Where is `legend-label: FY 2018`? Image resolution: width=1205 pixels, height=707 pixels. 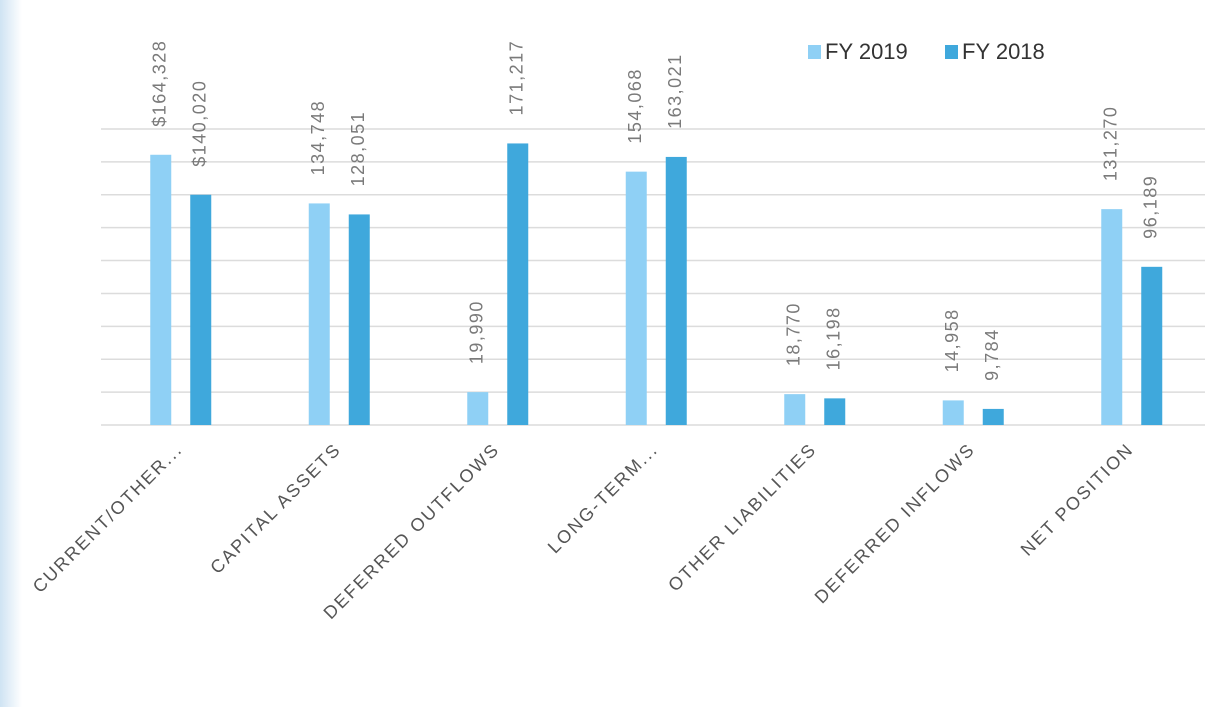 legend-label: FY 2018 is located at coordinates (1003, 51).